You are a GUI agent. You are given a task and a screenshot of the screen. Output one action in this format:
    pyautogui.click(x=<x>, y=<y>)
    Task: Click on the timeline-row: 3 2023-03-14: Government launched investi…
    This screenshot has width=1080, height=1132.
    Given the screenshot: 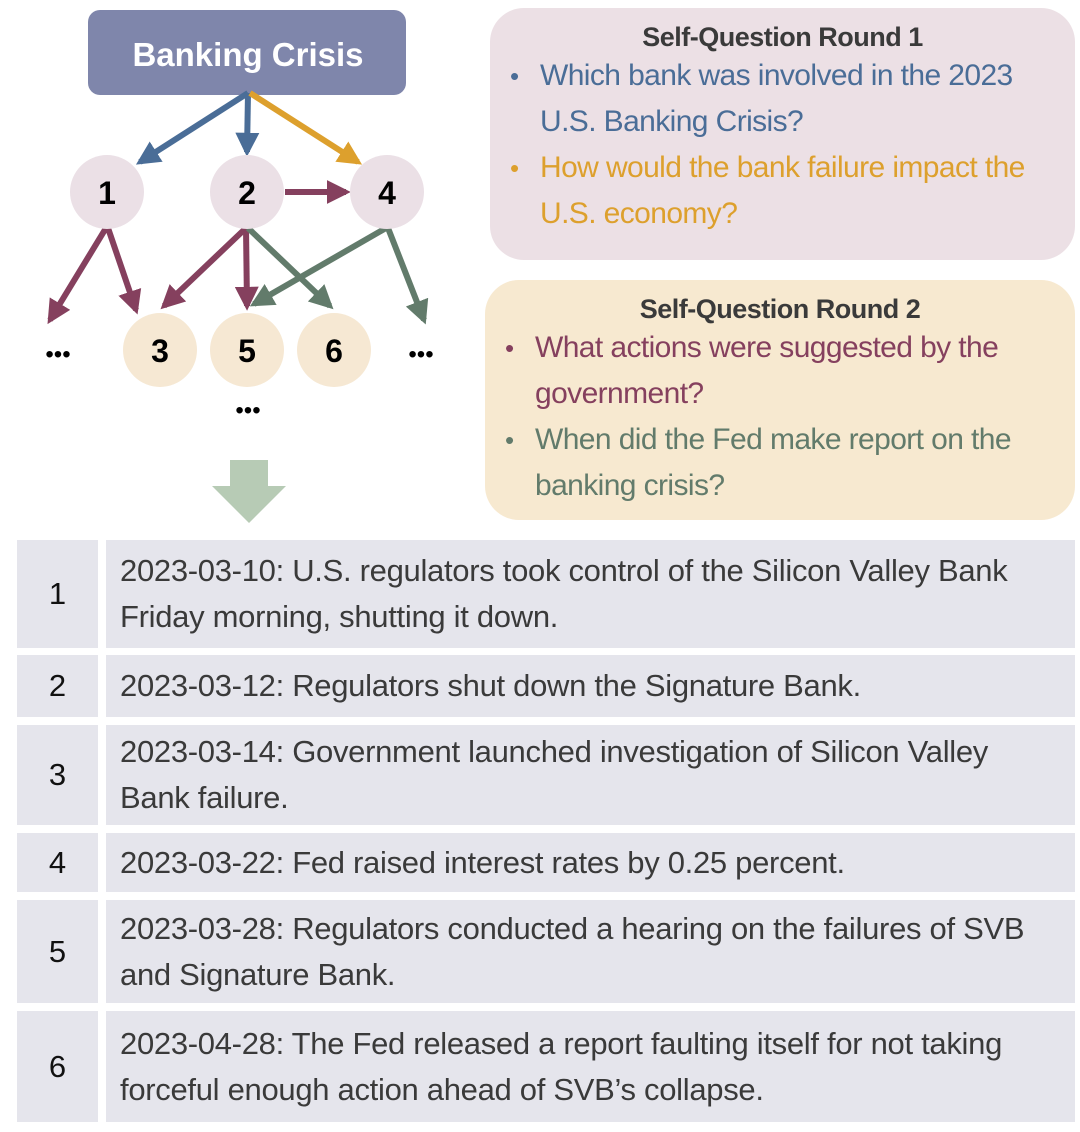 What is the action you would take?
    pyautogui.click(x=546, y=775)
    